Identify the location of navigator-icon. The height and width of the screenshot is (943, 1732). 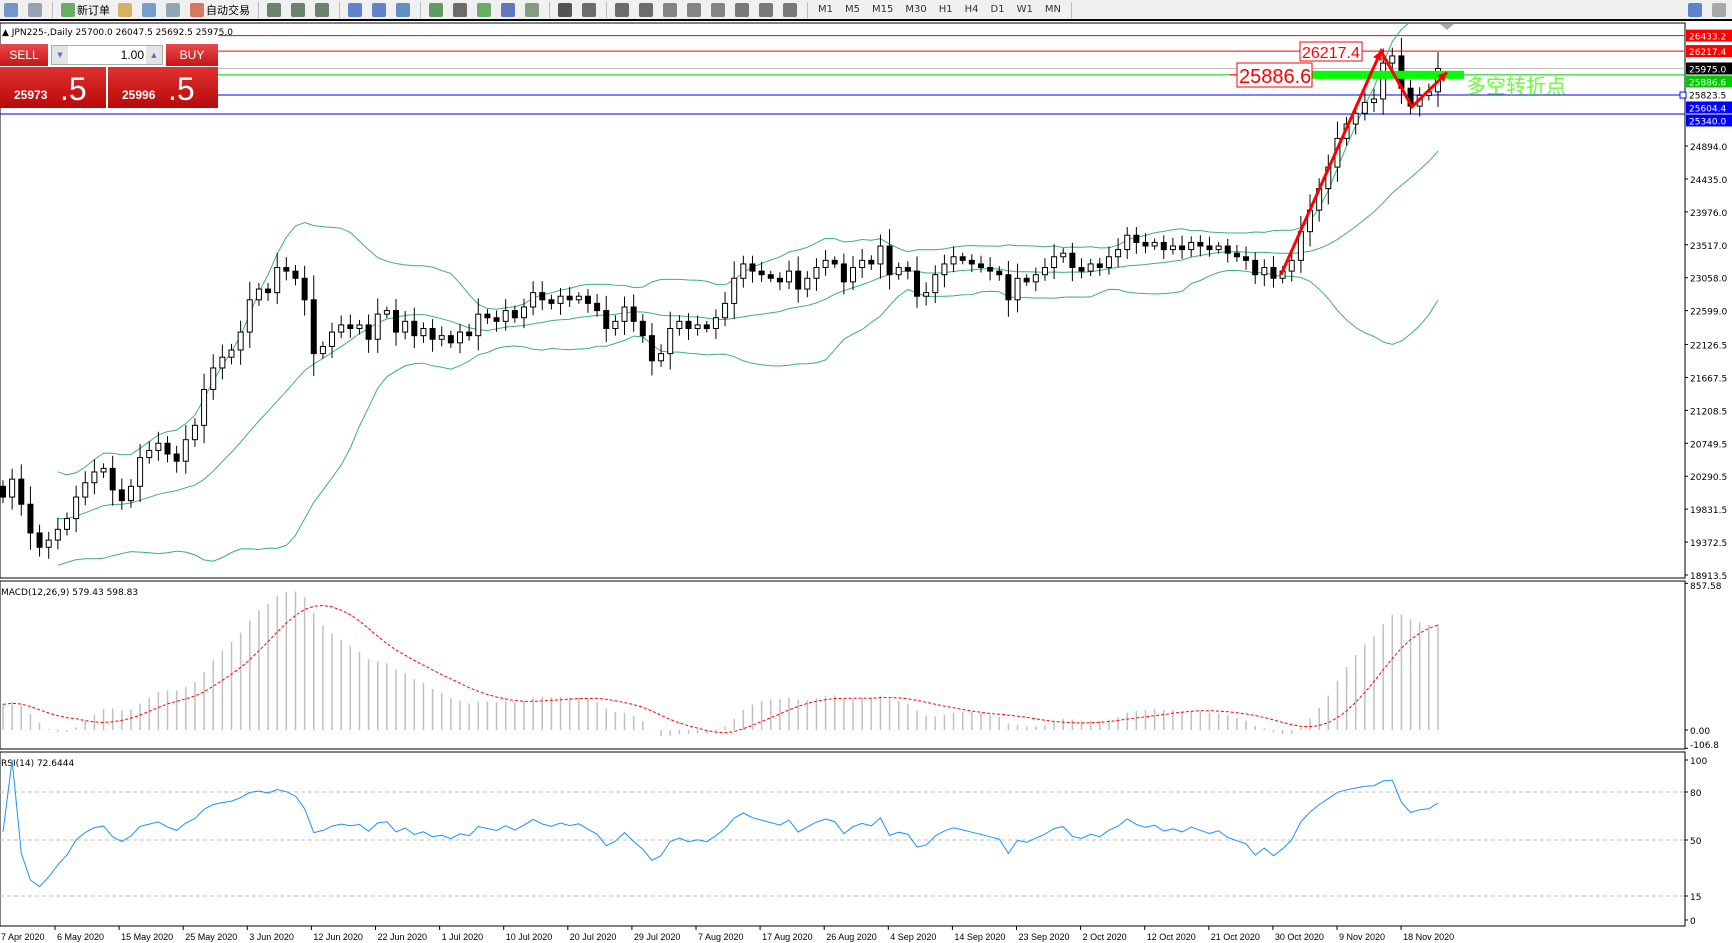
(36, 9).